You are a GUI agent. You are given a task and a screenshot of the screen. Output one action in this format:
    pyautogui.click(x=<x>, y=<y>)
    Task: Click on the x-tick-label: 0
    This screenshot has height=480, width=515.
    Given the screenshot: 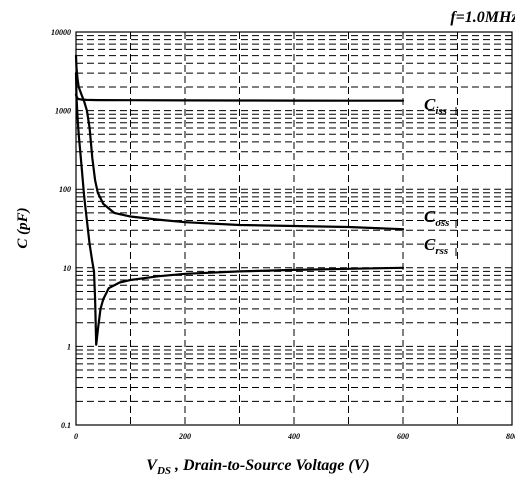 What is the action you would take?
    pyautogui.click(x=76, y=436)
    